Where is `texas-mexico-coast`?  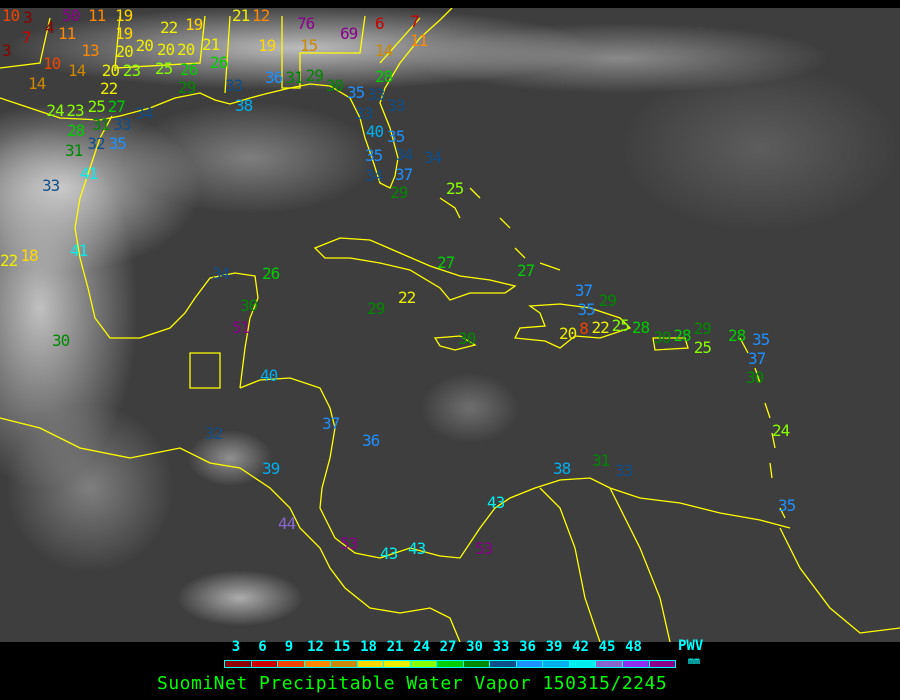 texas-mexico-coast is located at coordinates (166, 252).